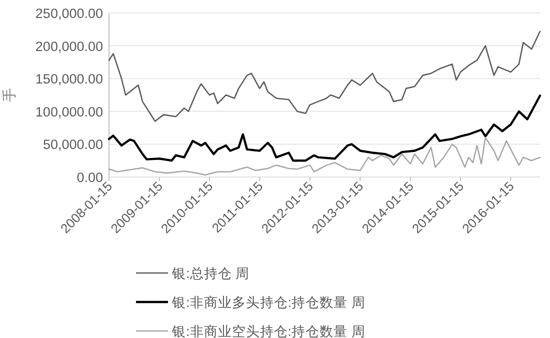  I want to click on line-series, so click(324, 156).